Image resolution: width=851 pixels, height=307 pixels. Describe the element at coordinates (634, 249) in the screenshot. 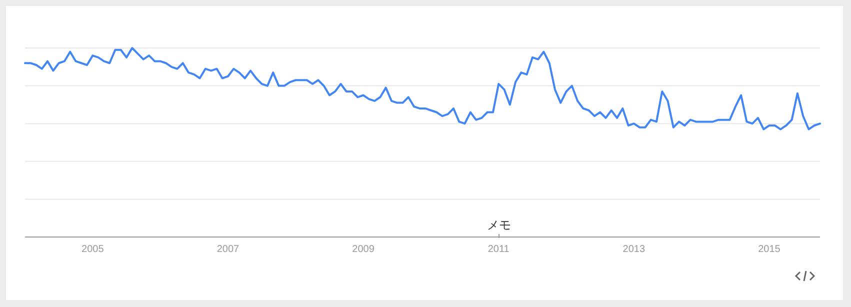

I see `x-tick-label: 2013` at that location.